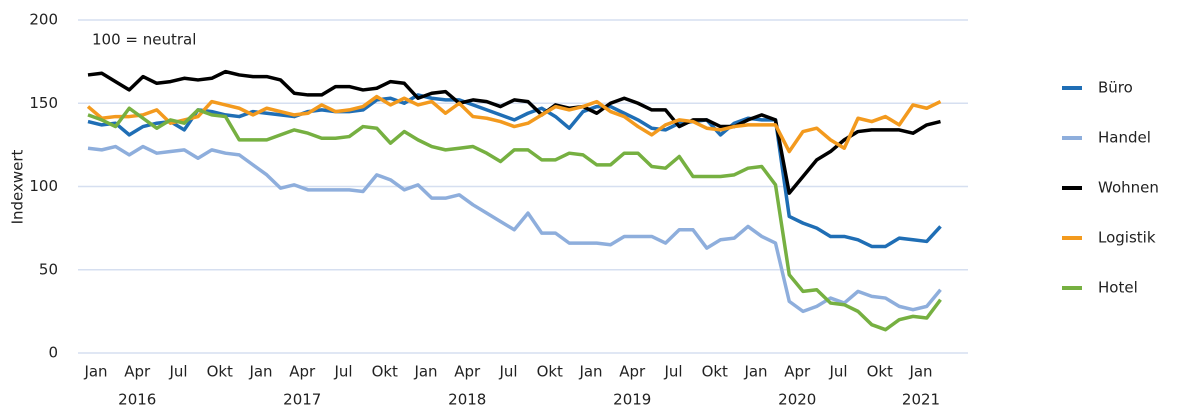 This screenshot has height=416, width=1203. What do you see at coordinates (921, 400) in the screenshot?
I see `year-label: 2021` at bounding box center [921, 400].